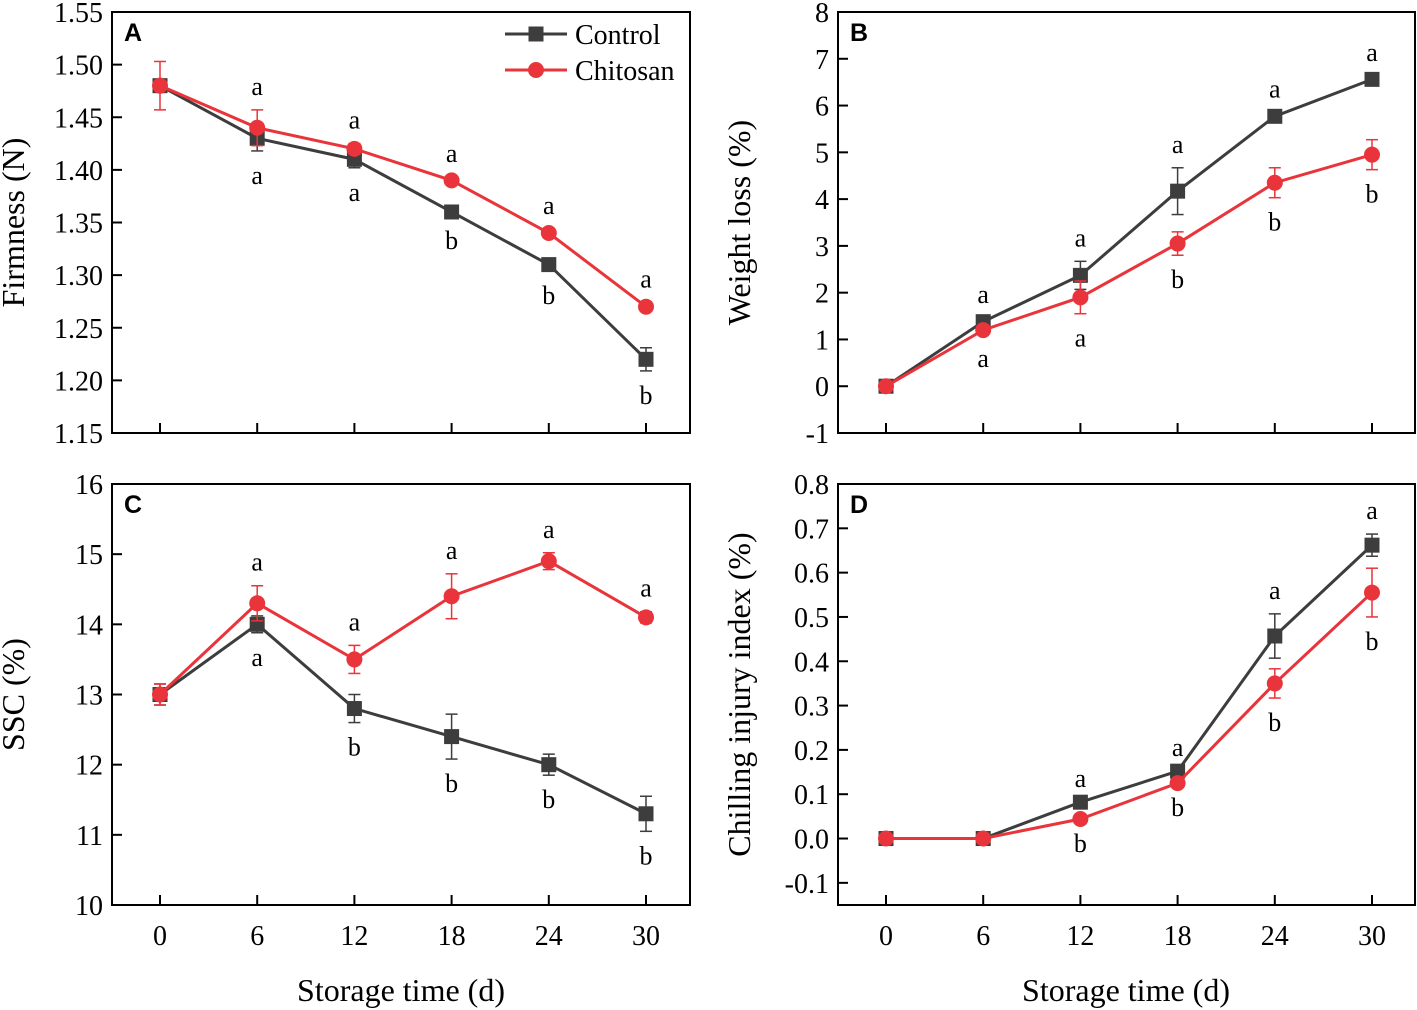 The height and width of the screenshot is (1010, 1417). What do you see at coordinates (1275, 936) in the screenshot?
I see `x-tick-label: 24` at bounding box center [1275, 936].